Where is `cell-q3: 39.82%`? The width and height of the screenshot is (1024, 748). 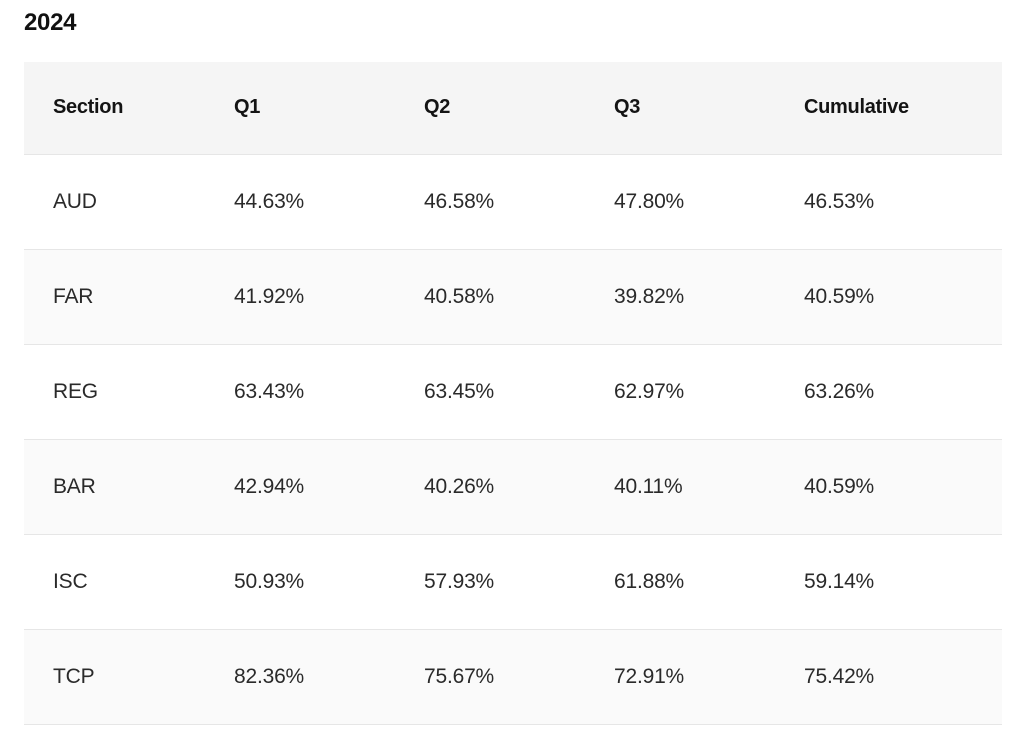 cell-q3: 39.82% is located at coordinates (649, 296).